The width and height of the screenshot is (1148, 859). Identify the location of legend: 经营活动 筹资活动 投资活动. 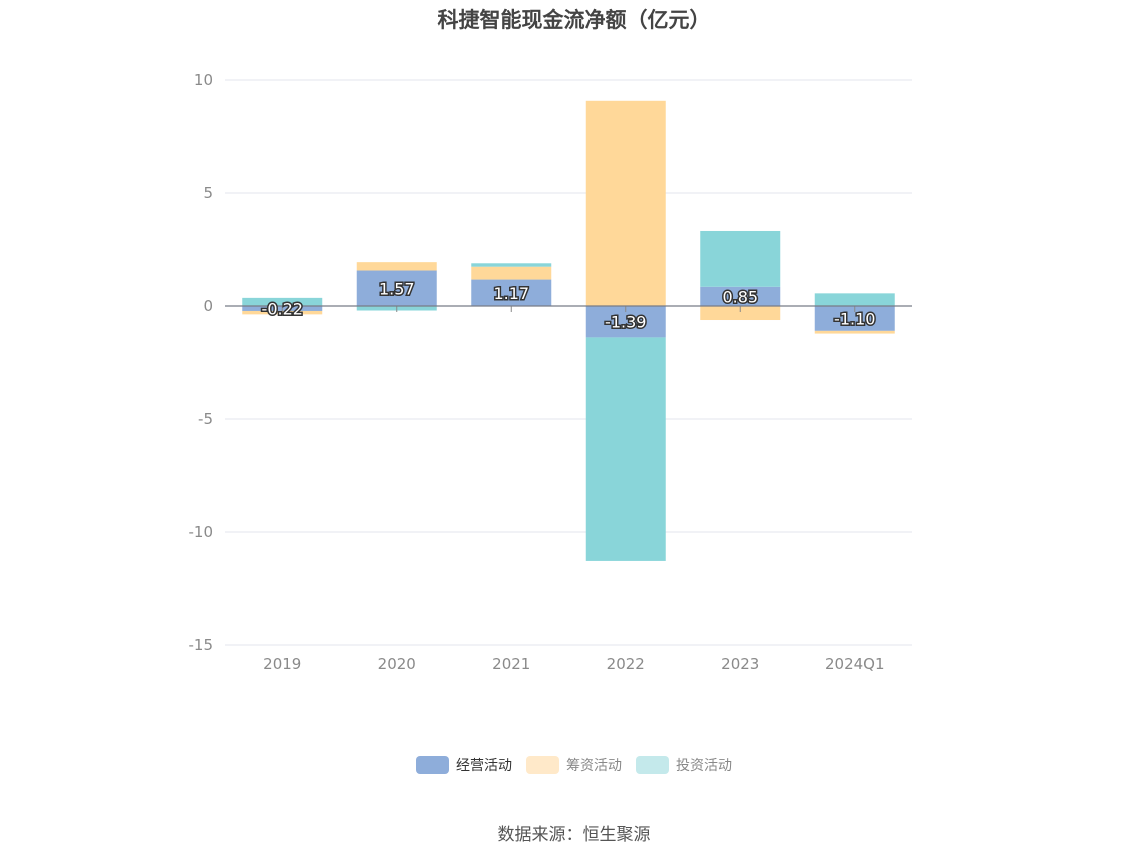
(574, 765).